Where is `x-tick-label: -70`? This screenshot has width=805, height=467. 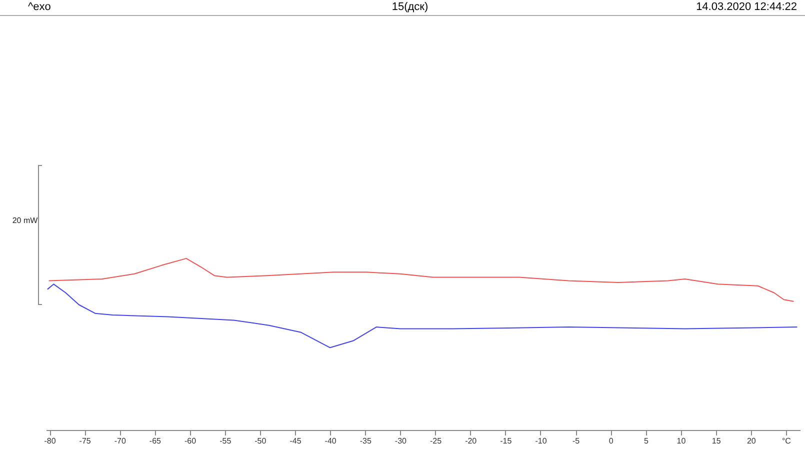 x-tick-label: -70 is located at coordinates (120, 441).